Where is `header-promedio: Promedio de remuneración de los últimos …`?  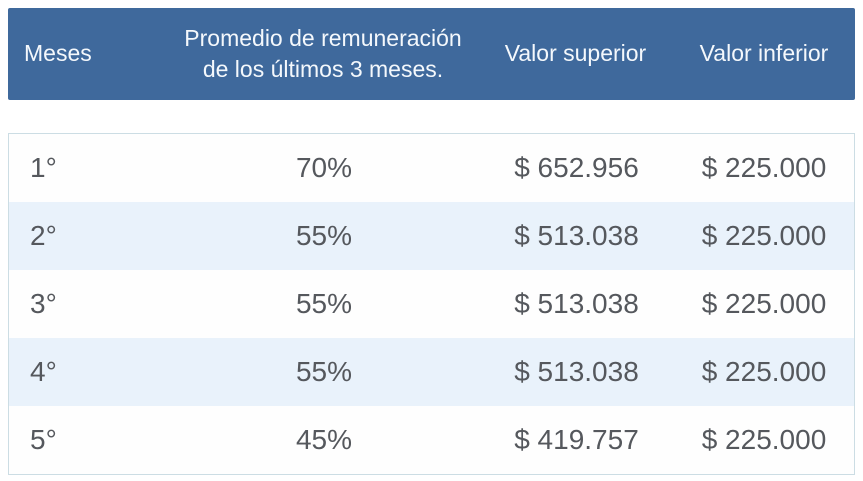
header-promedio: Promedio de remuneración de los últimos … is located at coordinates (323, 54).